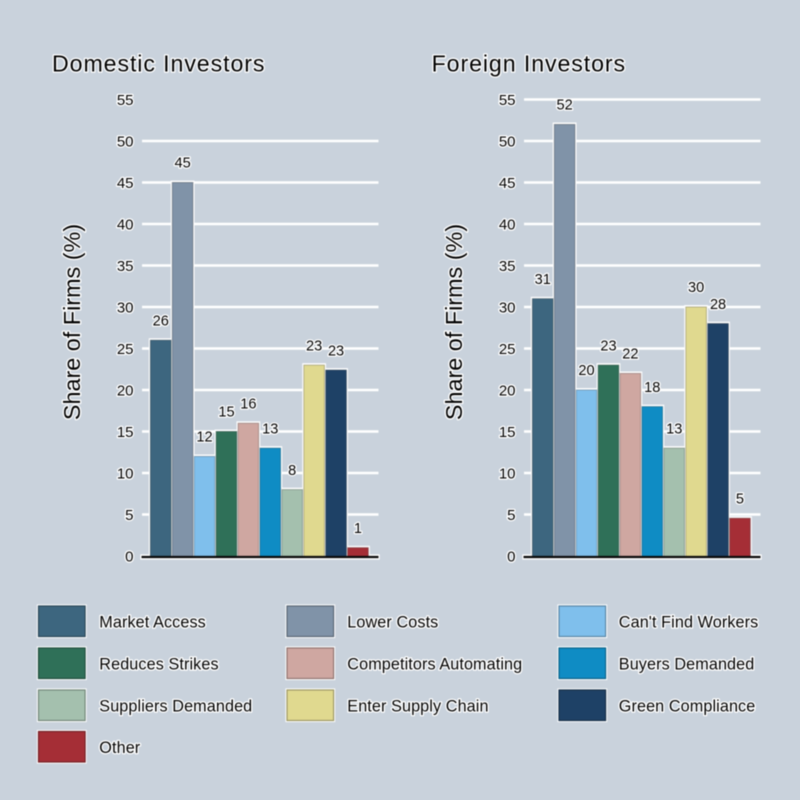  What do you see at coordinates (687, 706) in the screenshot?
I see `svg-text: Green Compliance` at bounding box center [687, 706].